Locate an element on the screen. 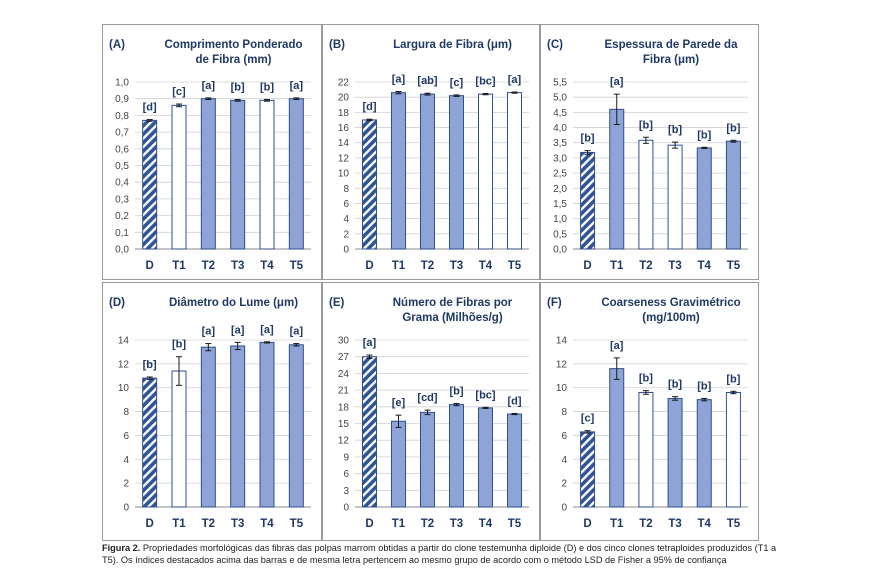 This screenshot has width=872, height=580. y-tick-label: 8 is located at coordinates (126, 412).